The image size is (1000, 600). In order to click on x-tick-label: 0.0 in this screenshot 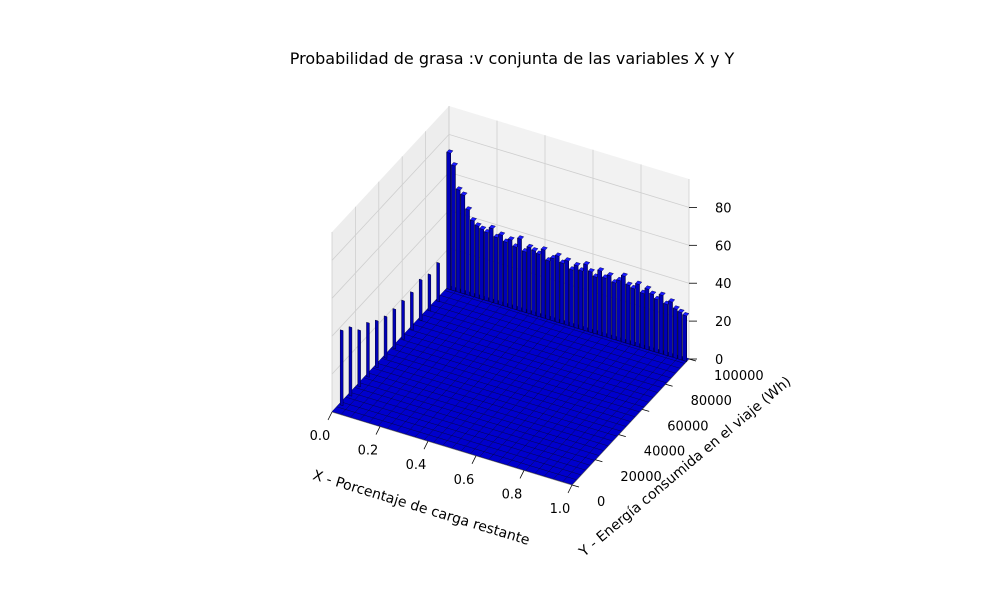, I will do `click(320, 436)`.